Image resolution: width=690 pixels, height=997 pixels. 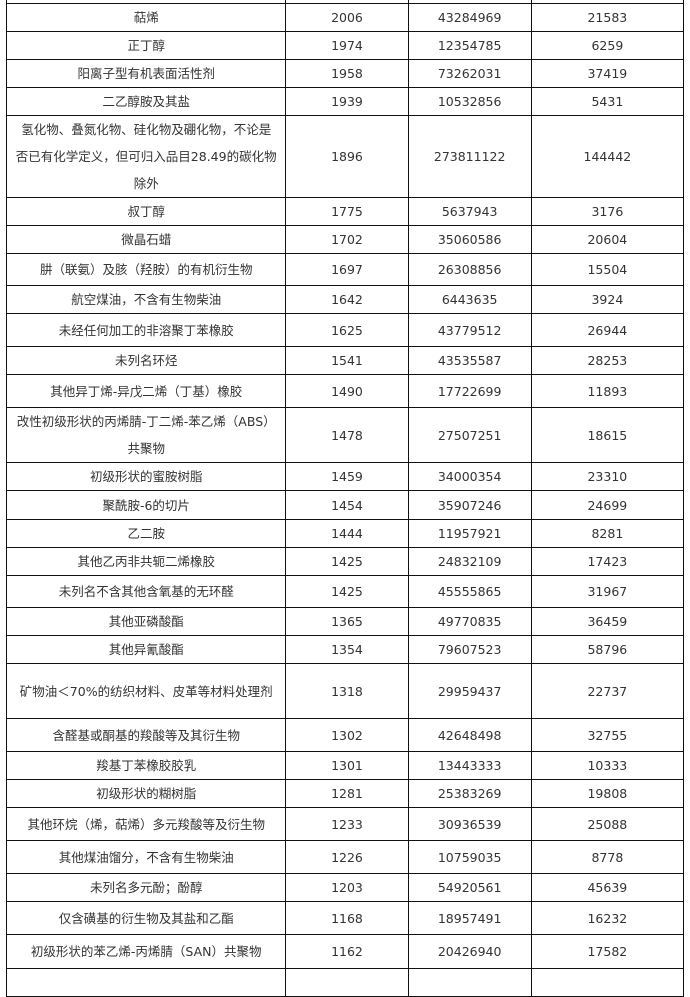 I want to click on quantity-cell: 20604, so click(x=607, y=239).